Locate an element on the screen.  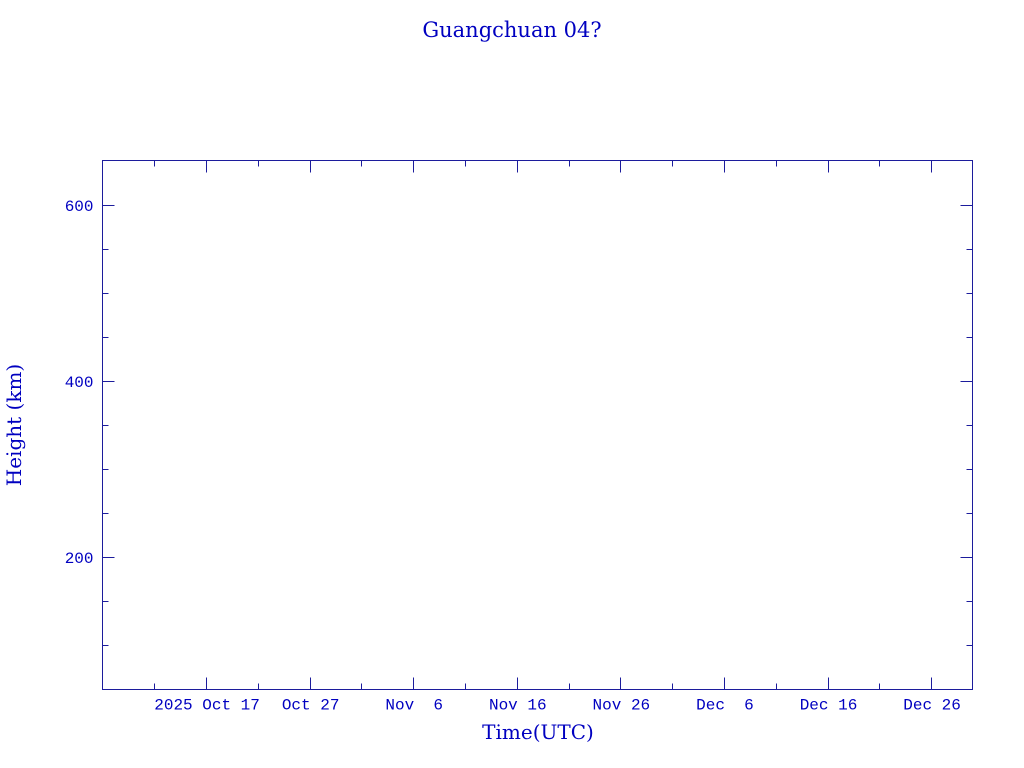
x-tick-label: 2025 Oct 17 is located at coordinates (207, 706).